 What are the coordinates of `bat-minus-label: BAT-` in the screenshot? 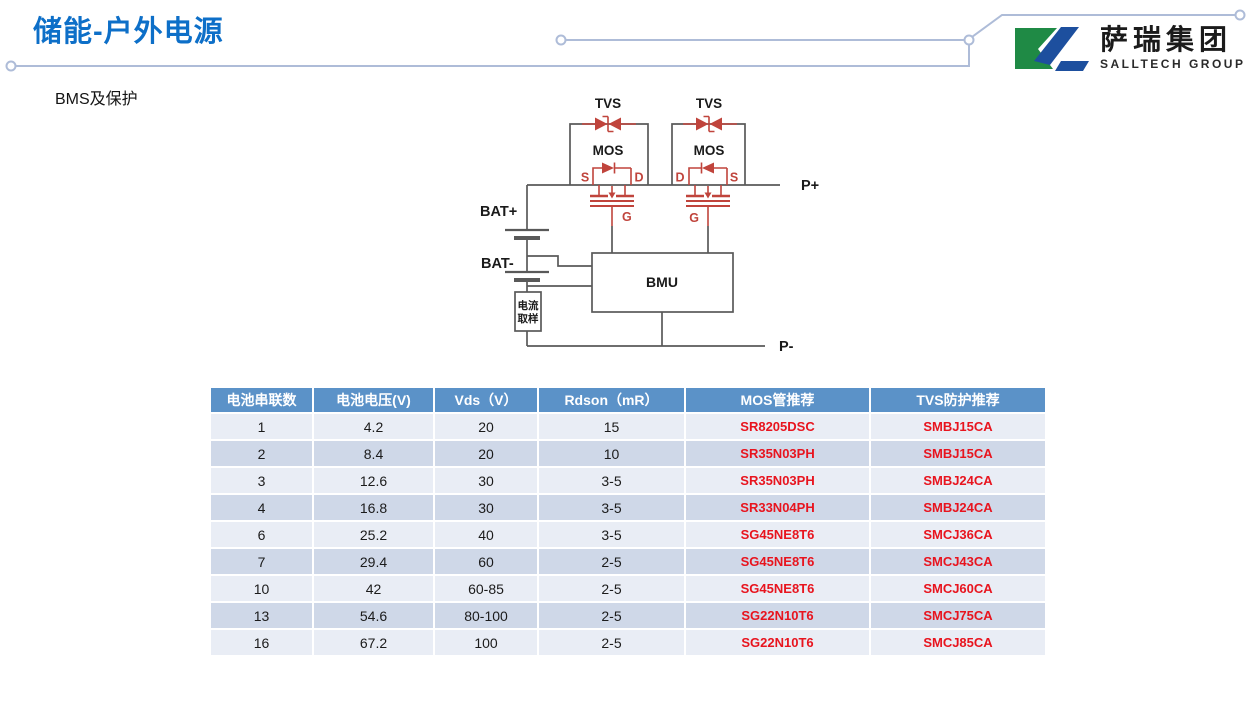 It's located at (497, 264).